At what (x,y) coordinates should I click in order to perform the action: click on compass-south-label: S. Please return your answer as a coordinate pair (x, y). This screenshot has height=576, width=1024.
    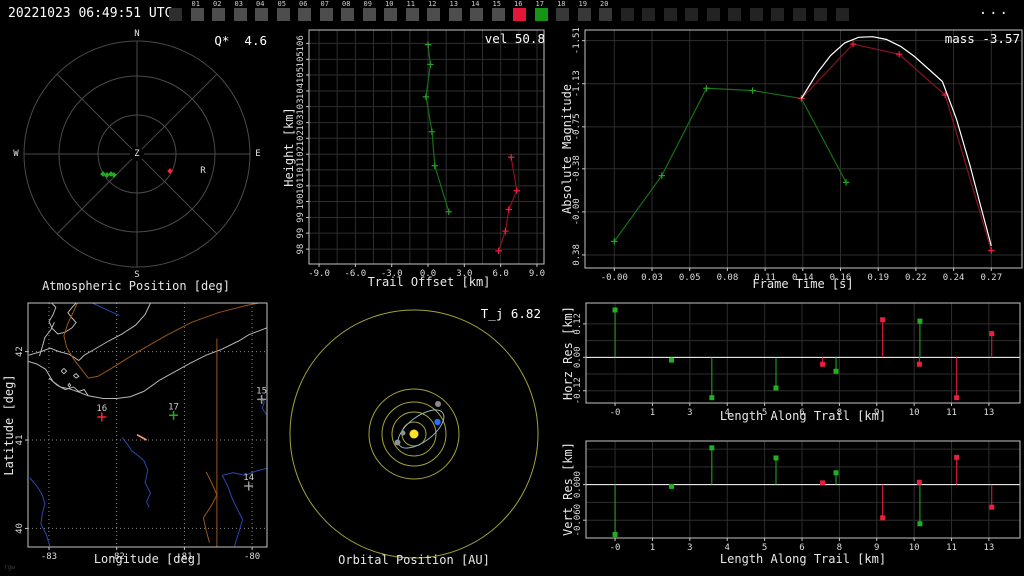
    Looking at the image, I should click on (136, 275).